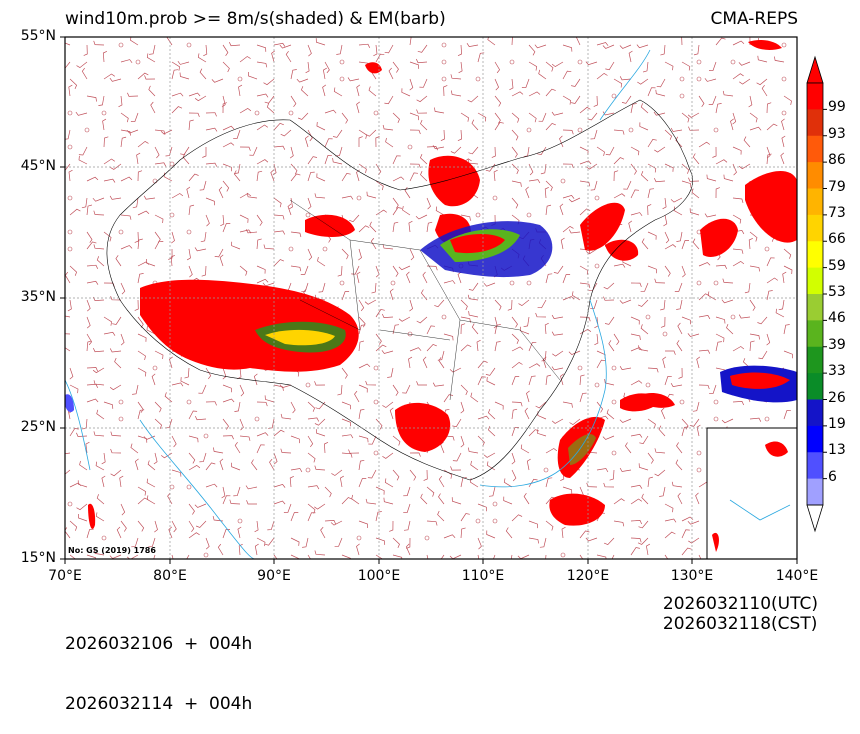  Describe the element at coordinates (837, 212) in the screenshot. I see `colorbar-label: 73` at that location.